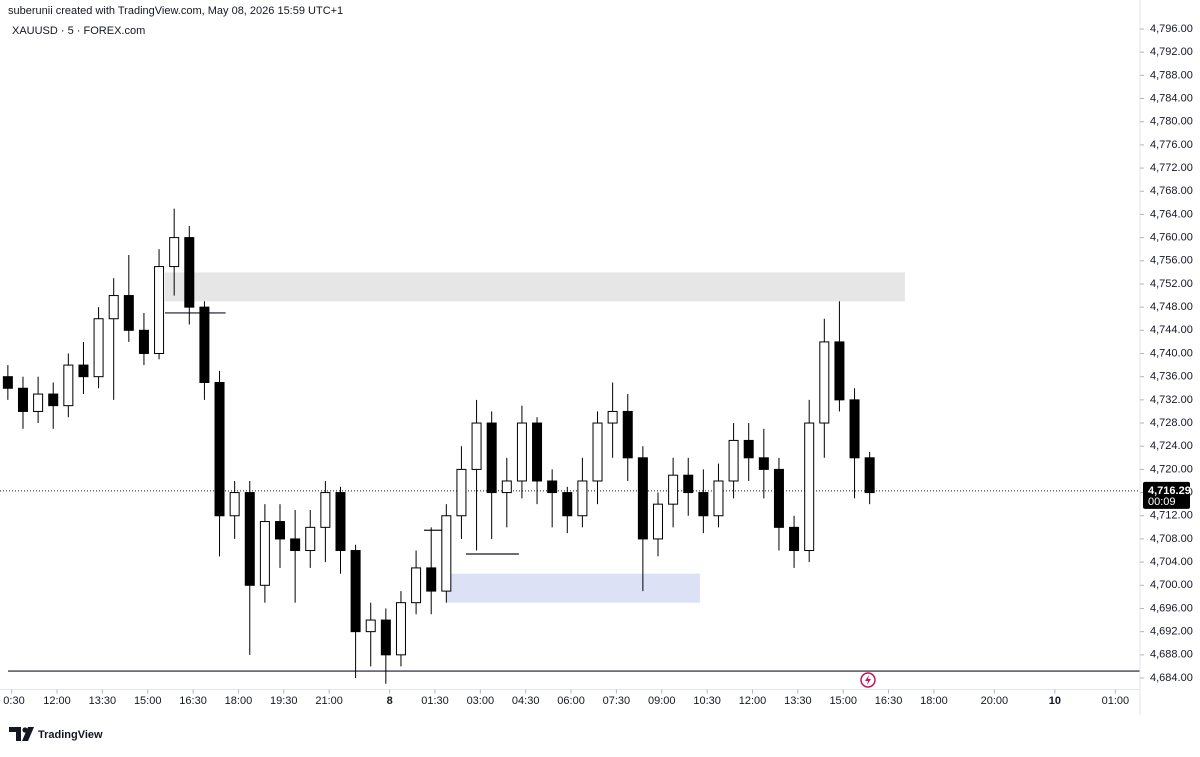 This screenshot has width=1200, height=757. Describe the element at coordinates (329, 701) in the screenshot. I see `x-tick-label: 21:00` at that location.